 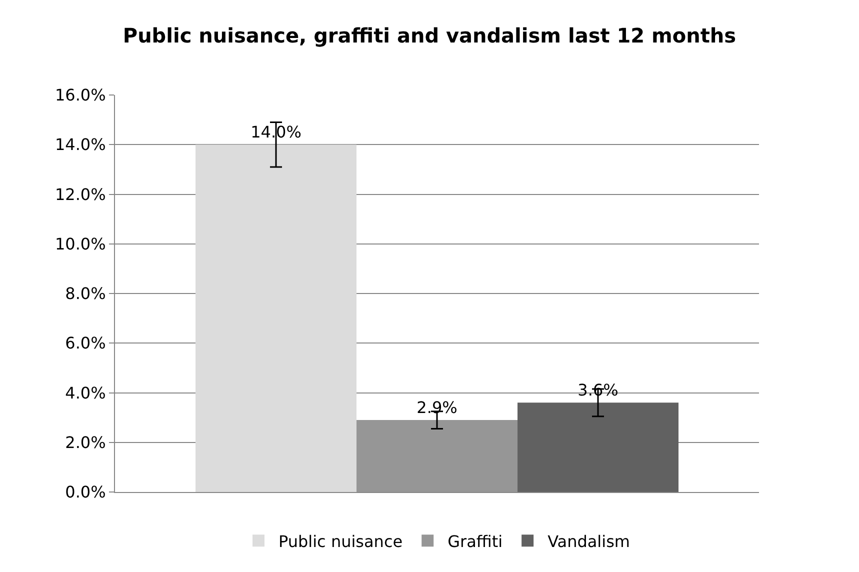 I want to click on legend-label: Vandalism, so click(x=589, y=541).